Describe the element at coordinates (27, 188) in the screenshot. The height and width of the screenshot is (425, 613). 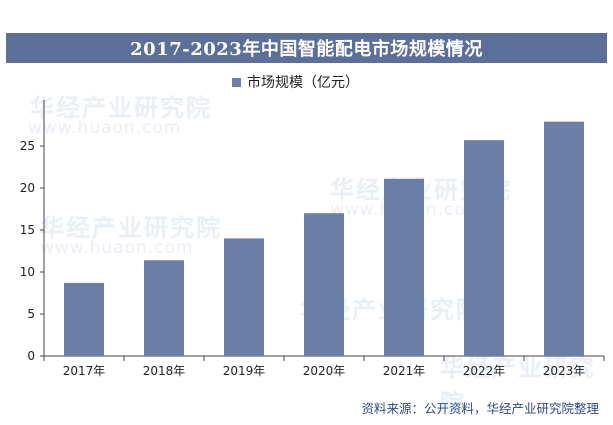
I see `y-tick-label: 20` at that location.